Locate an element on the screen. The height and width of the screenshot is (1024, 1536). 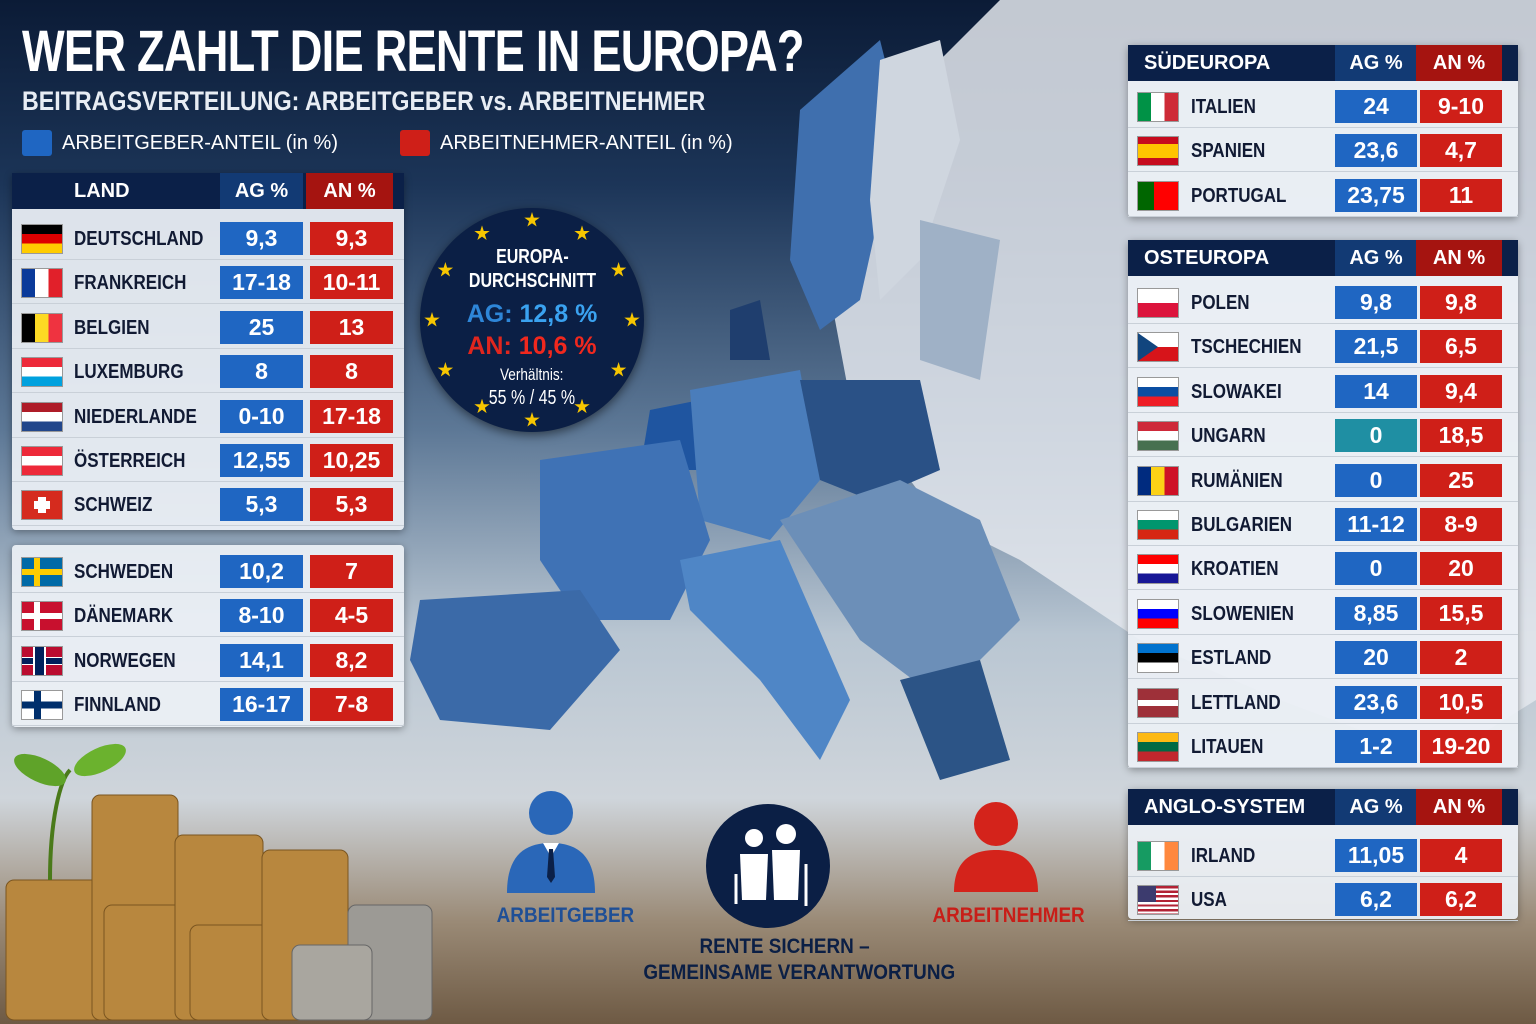
germany-flag is located at coordinates (42, 239).